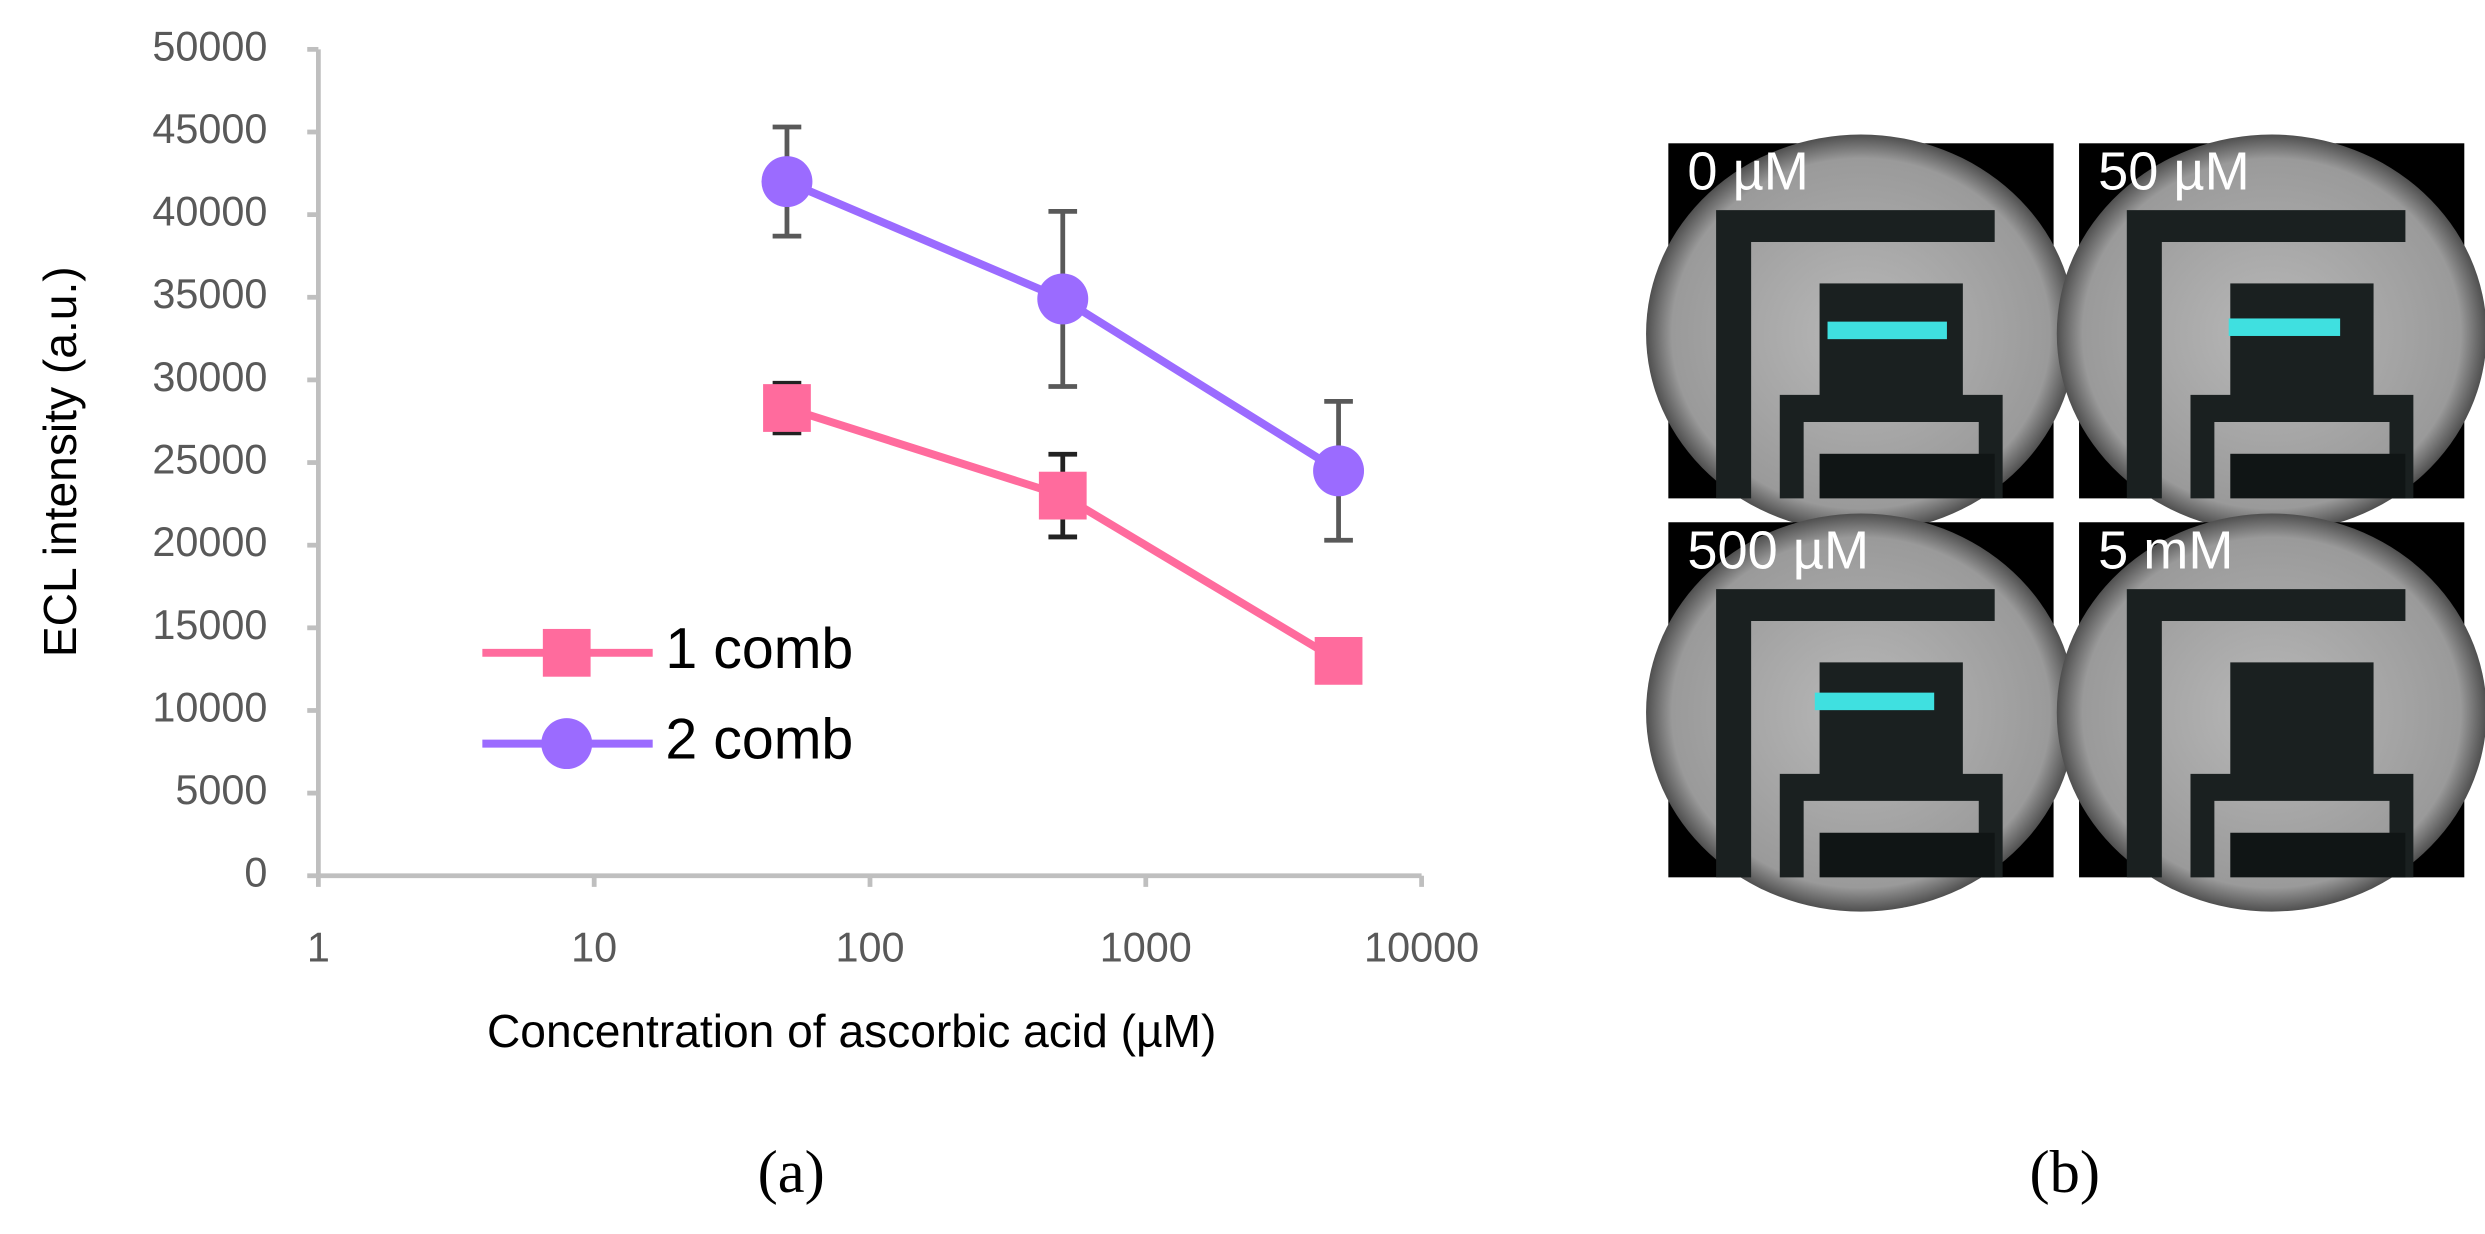  What do you see at coordinates (1747, 171) in the screenshot?
I see `image-label: 0 µM` at bounding box center [1747, 171].